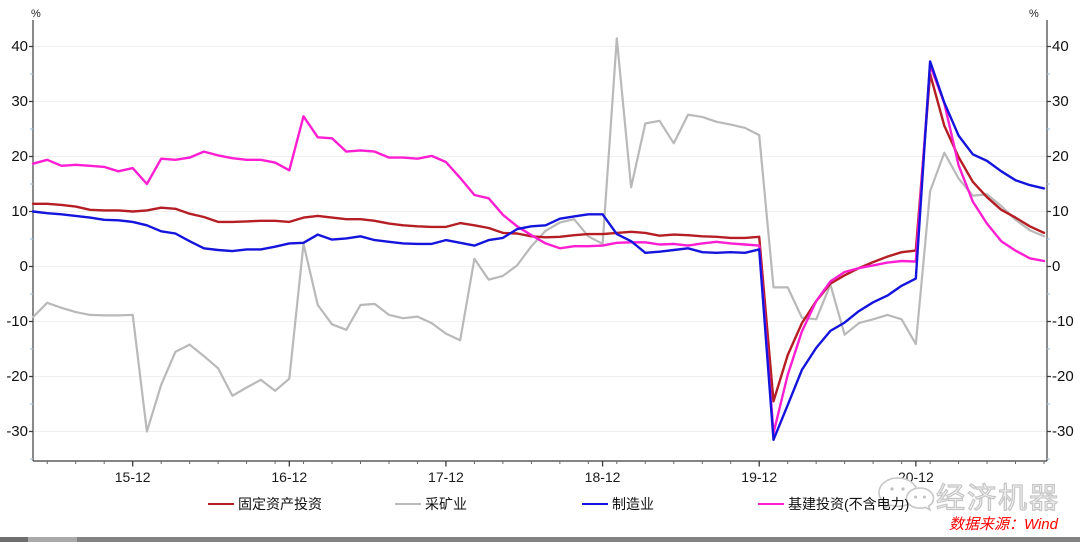 This screenshot has height=544, width=1080. I want to click on x-tick-label: 18-12, so click(602, 477).